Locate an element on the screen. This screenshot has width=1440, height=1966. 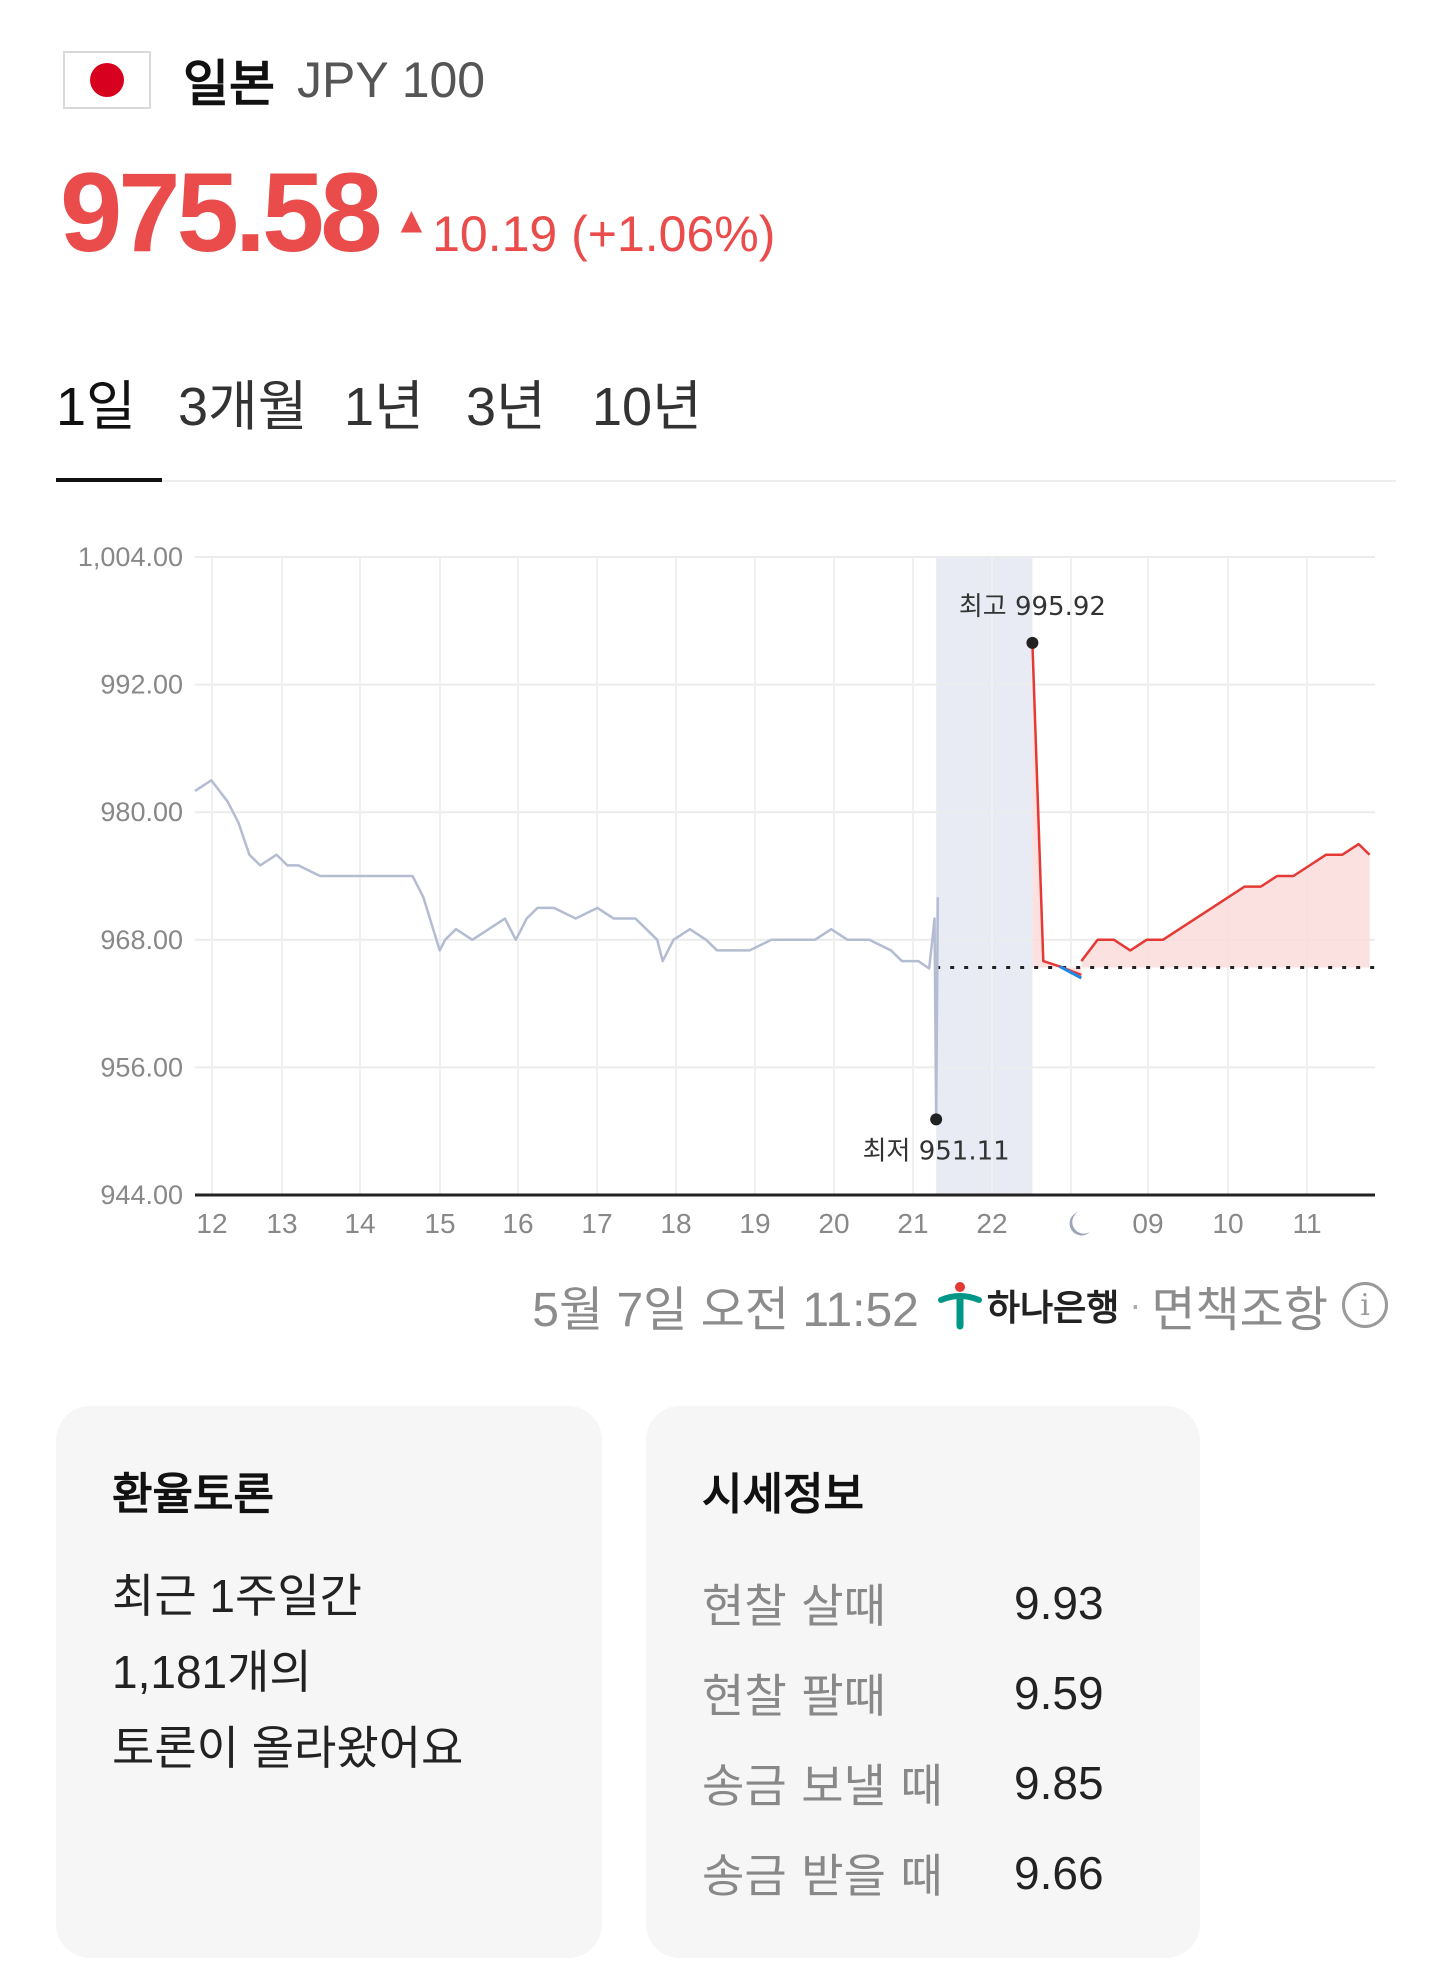
chart-footer: 5월 7일 오전 11:52 하나은행 · 면책조항 i is located at coordinates (960, 1305).